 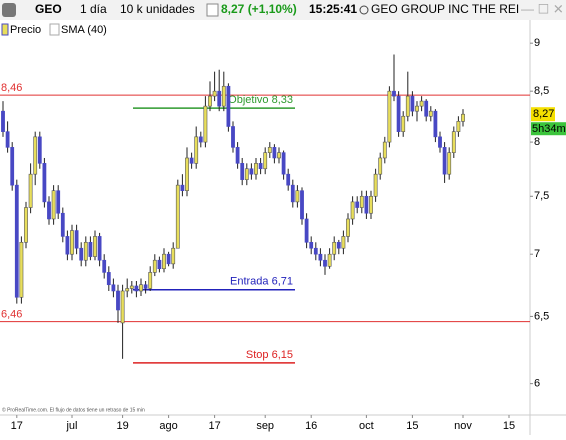 What do you see at coordinates (445, 9) in the screenshot?
I see `instrument-name: GEO GROUP INC THE REI` at bounding box center [445, 9].